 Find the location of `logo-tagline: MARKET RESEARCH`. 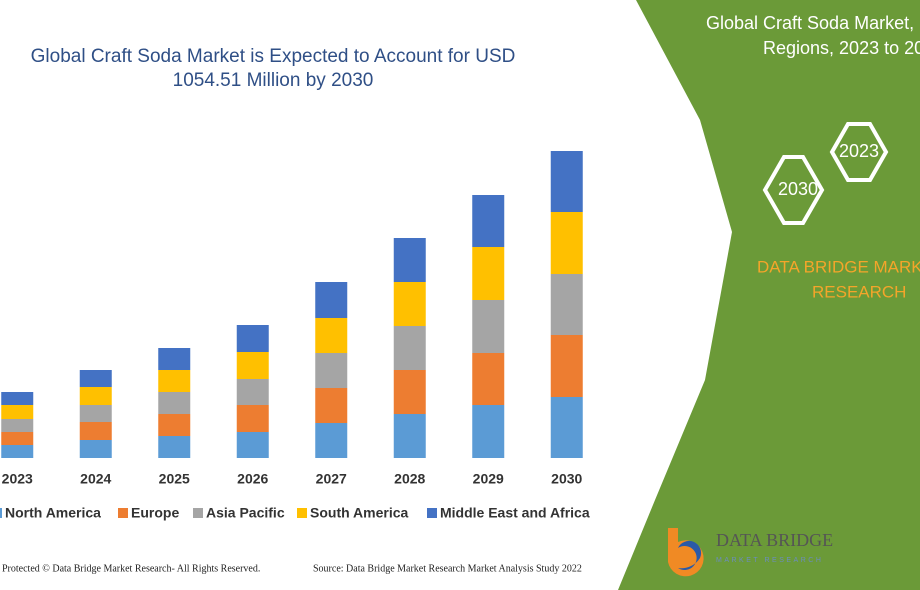

logo-tagline: MARKET RESEARCH is located at coordinates (769, 560).